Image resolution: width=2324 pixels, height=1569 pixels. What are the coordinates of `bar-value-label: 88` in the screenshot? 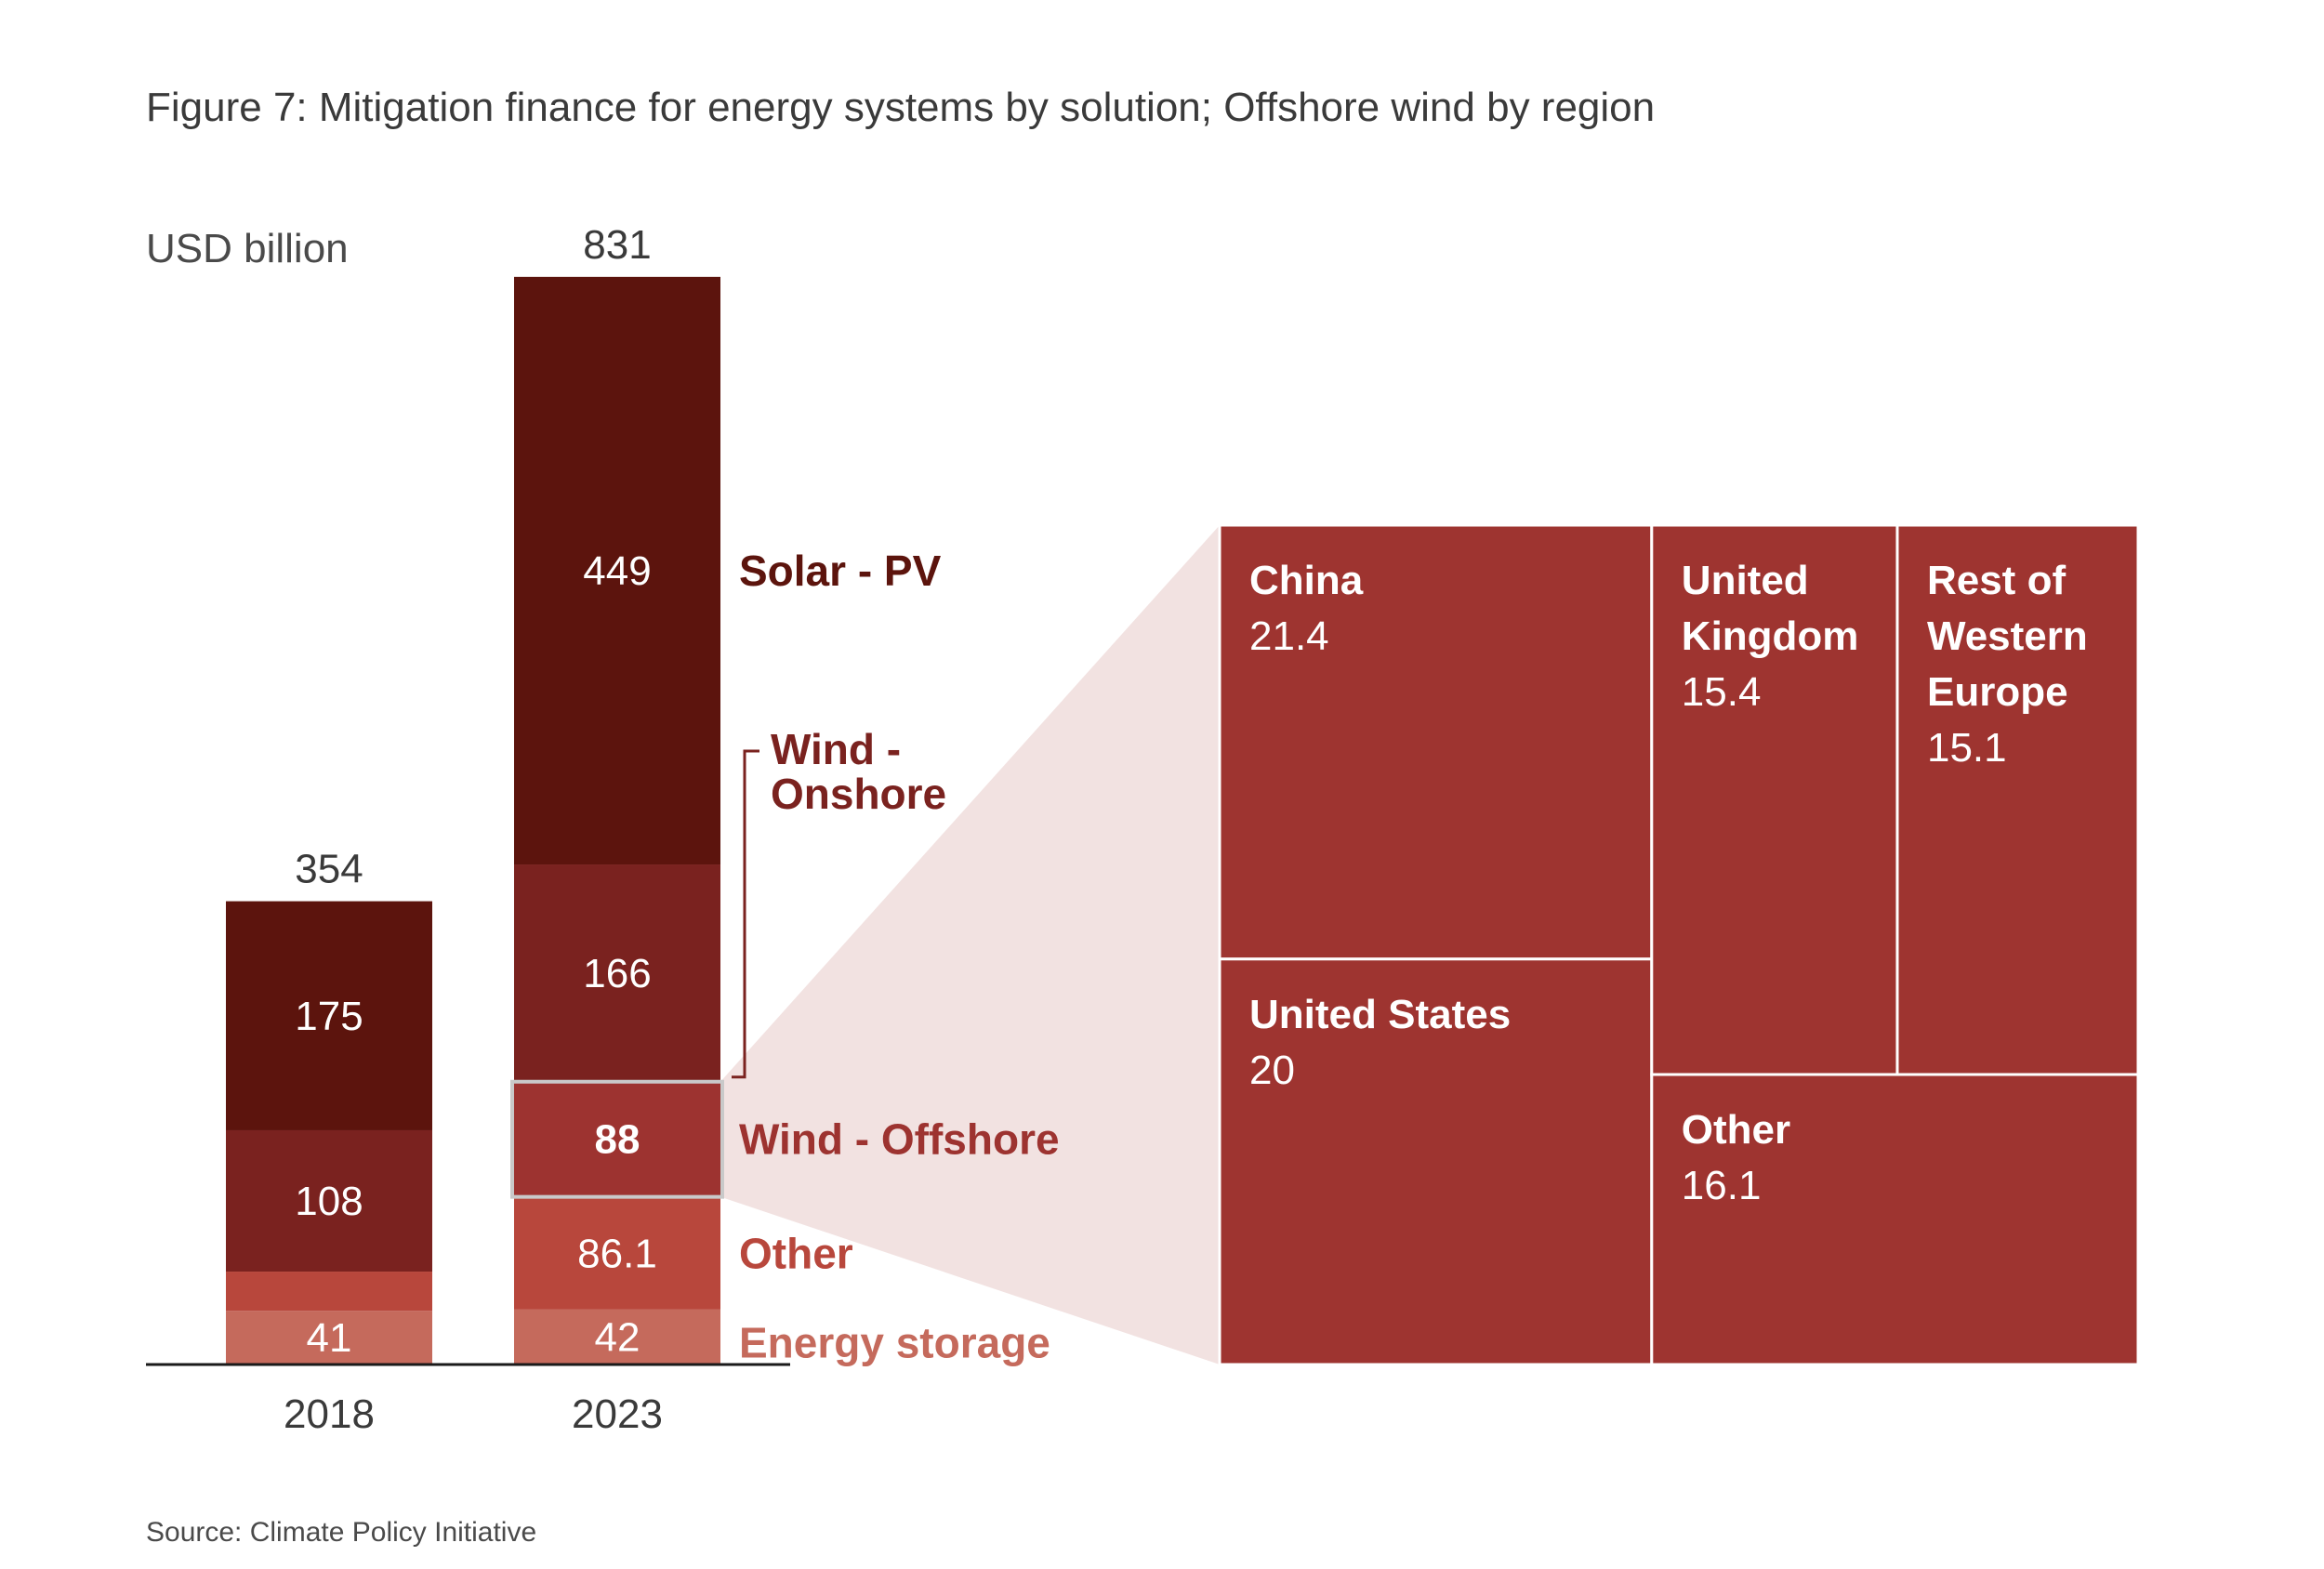 It's located at (617, 1140).